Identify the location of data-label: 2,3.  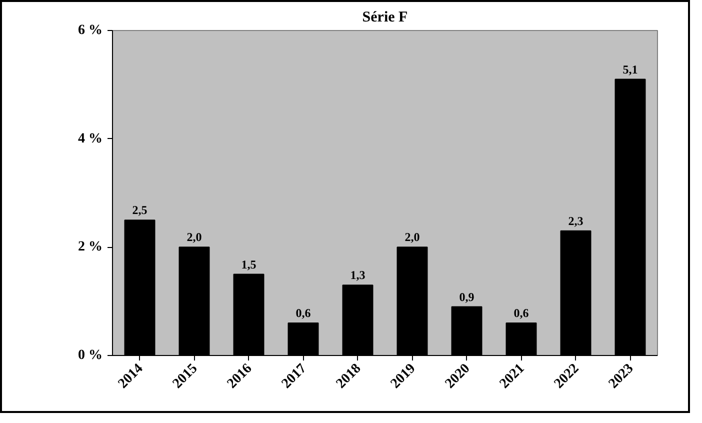
(576, 221).